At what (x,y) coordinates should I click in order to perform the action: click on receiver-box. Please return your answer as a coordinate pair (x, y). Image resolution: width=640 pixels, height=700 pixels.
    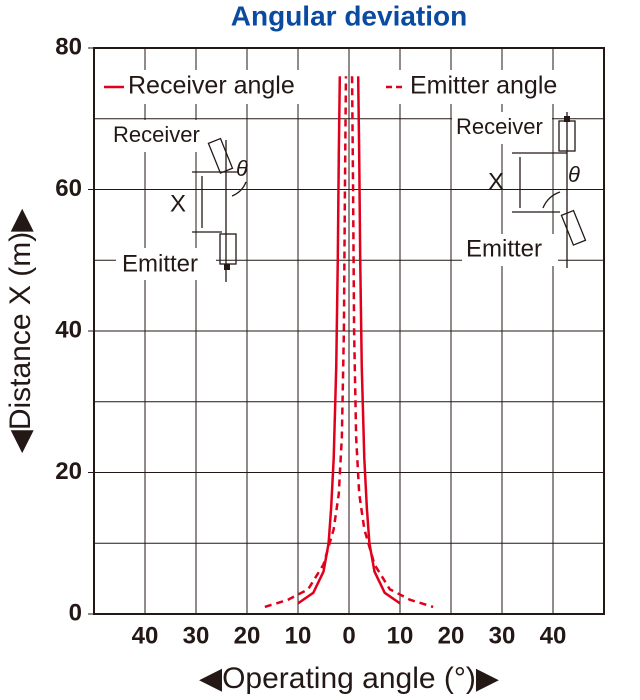
    Looking at the image, I should click on (220, 155).